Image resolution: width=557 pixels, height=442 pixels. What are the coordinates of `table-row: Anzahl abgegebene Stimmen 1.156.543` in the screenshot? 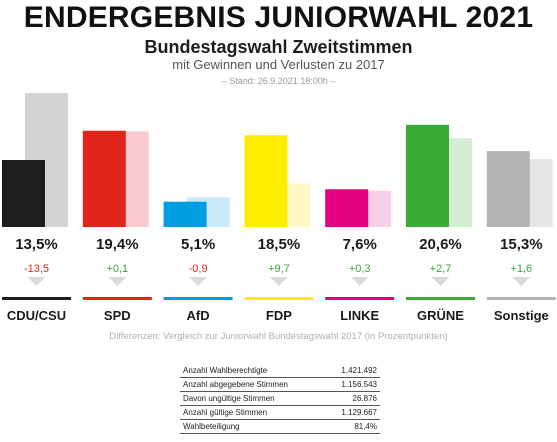 It's located at (280, 384).